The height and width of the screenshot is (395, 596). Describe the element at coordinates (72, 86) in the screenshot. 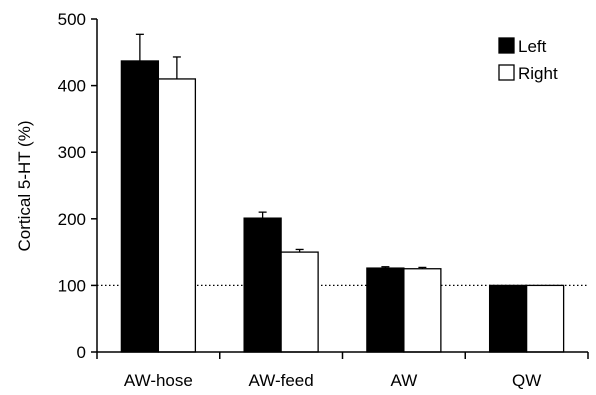

I see `y-tick-label-400: 400` at that location.